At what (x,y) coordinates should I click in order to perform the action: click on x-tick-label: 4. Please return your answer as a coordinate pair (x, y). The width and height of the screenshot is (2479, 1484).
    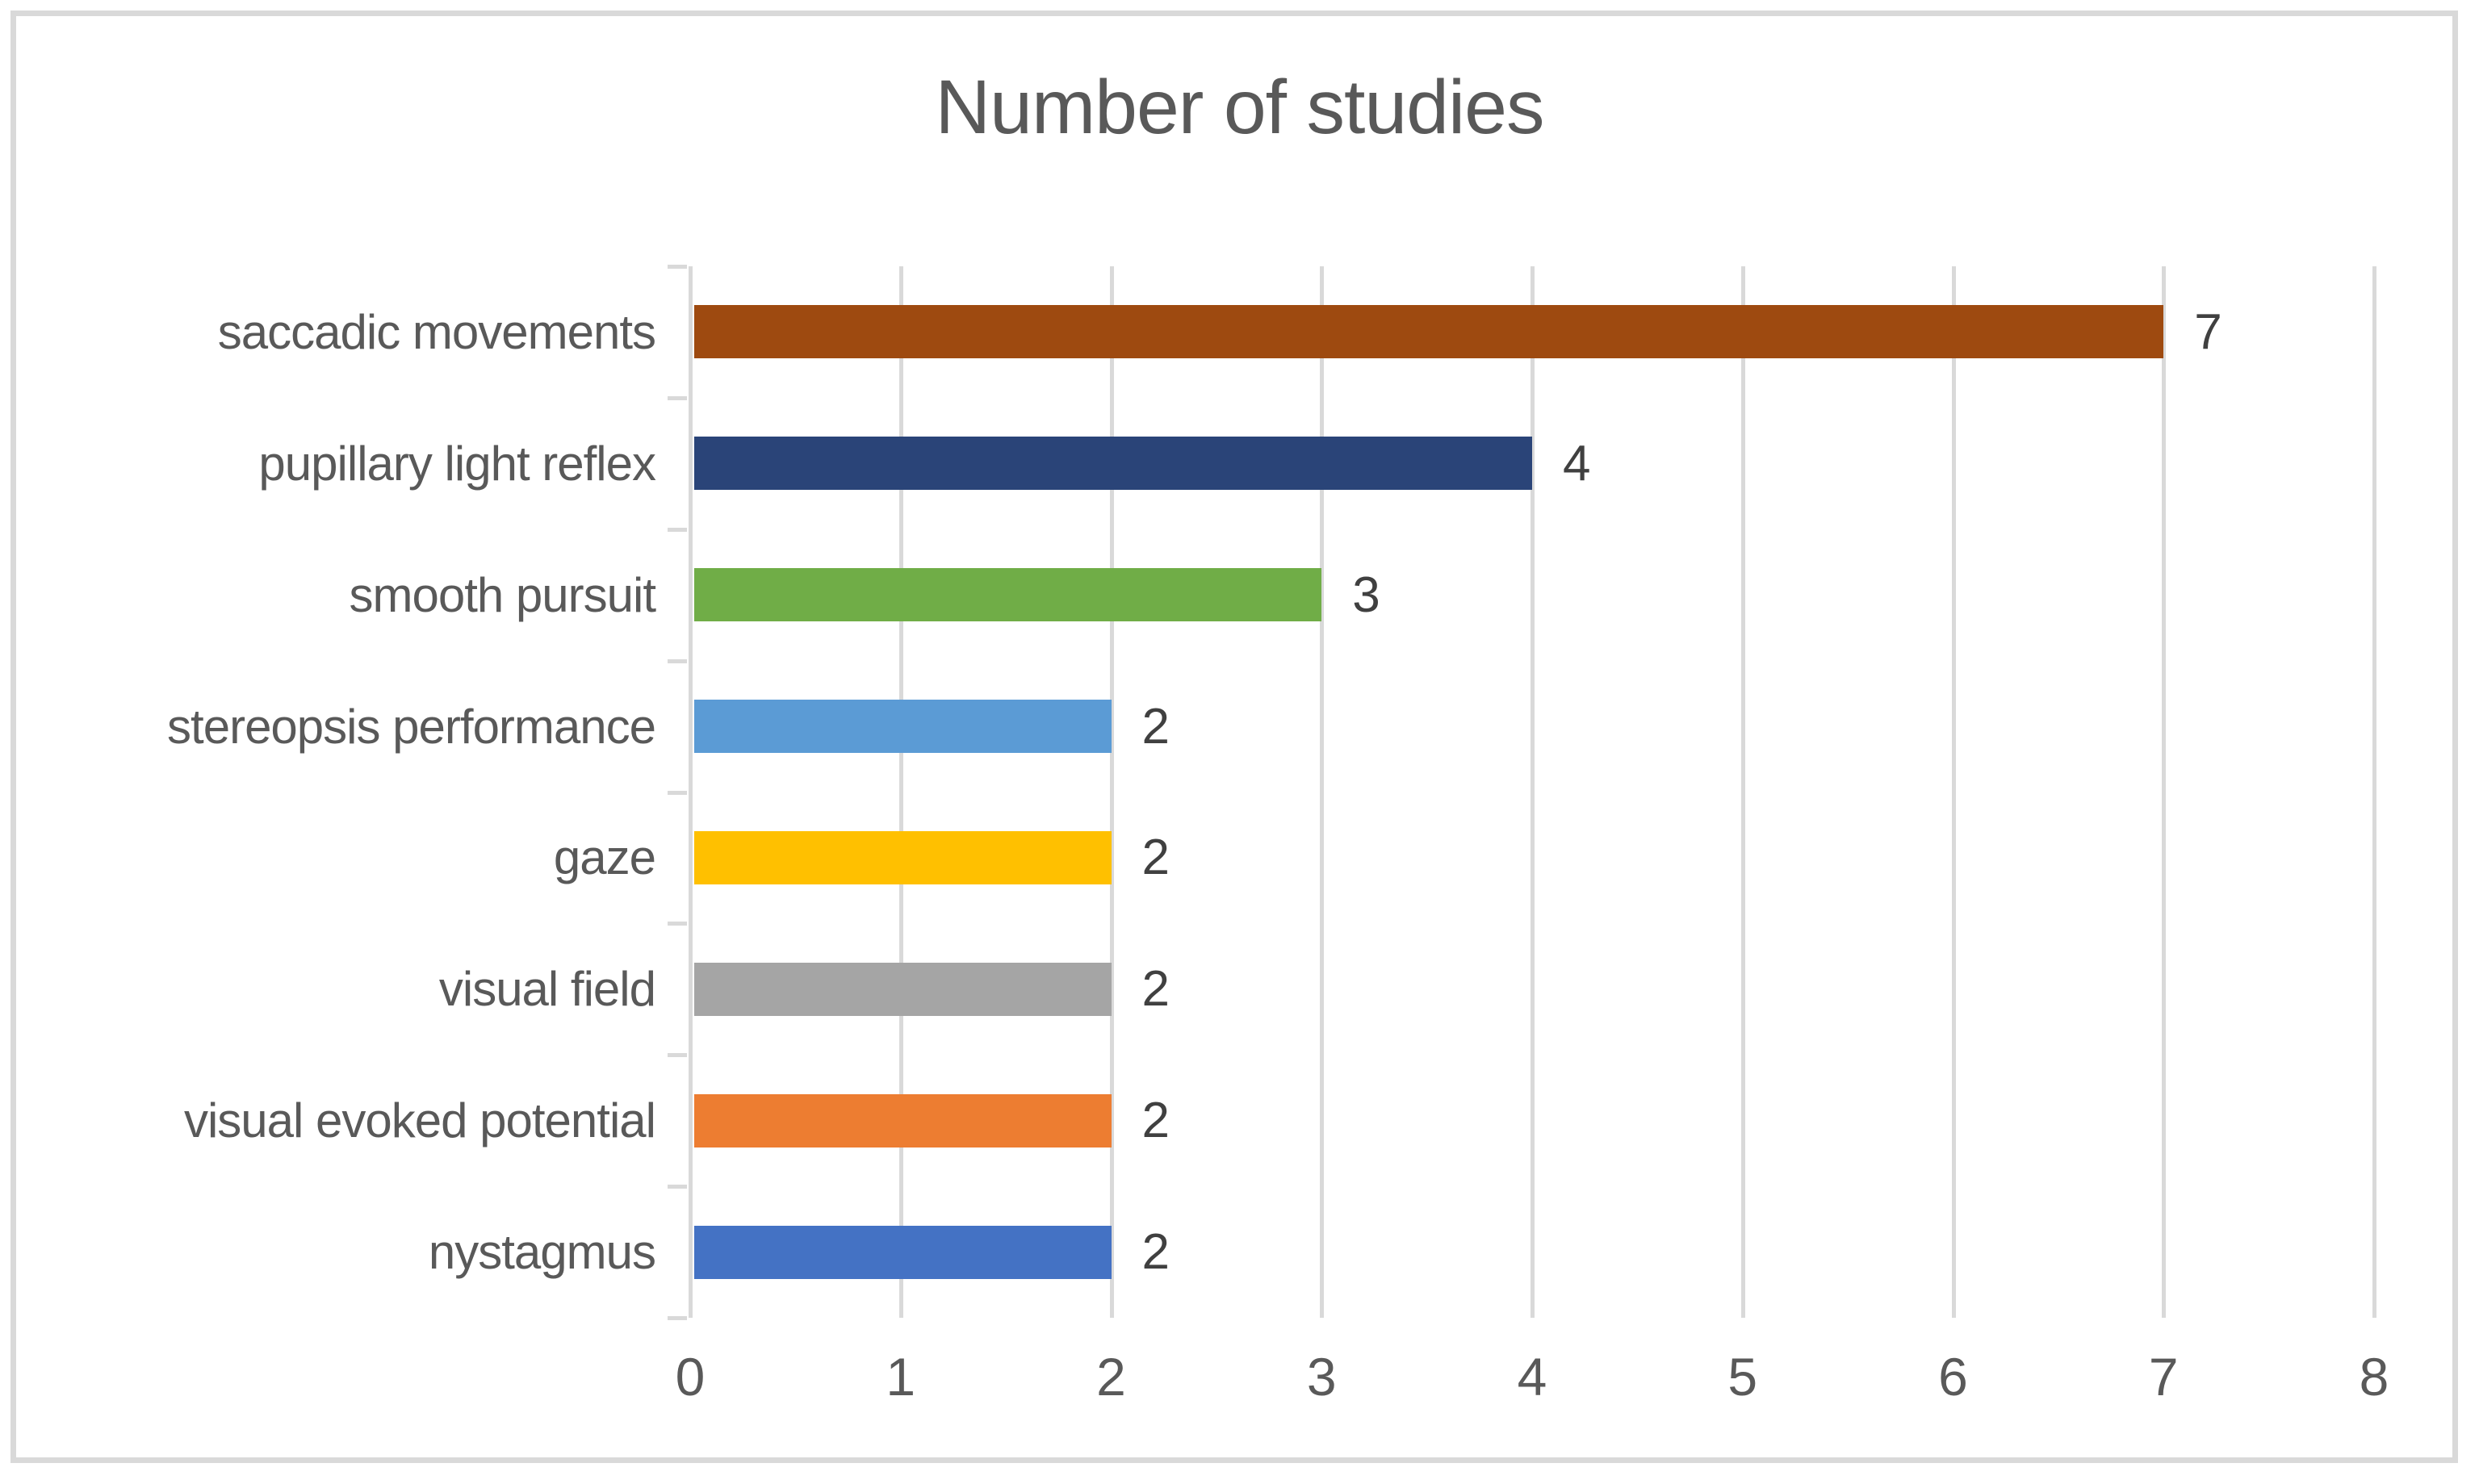
    Looking at the image, I should click on (1532, 1377).